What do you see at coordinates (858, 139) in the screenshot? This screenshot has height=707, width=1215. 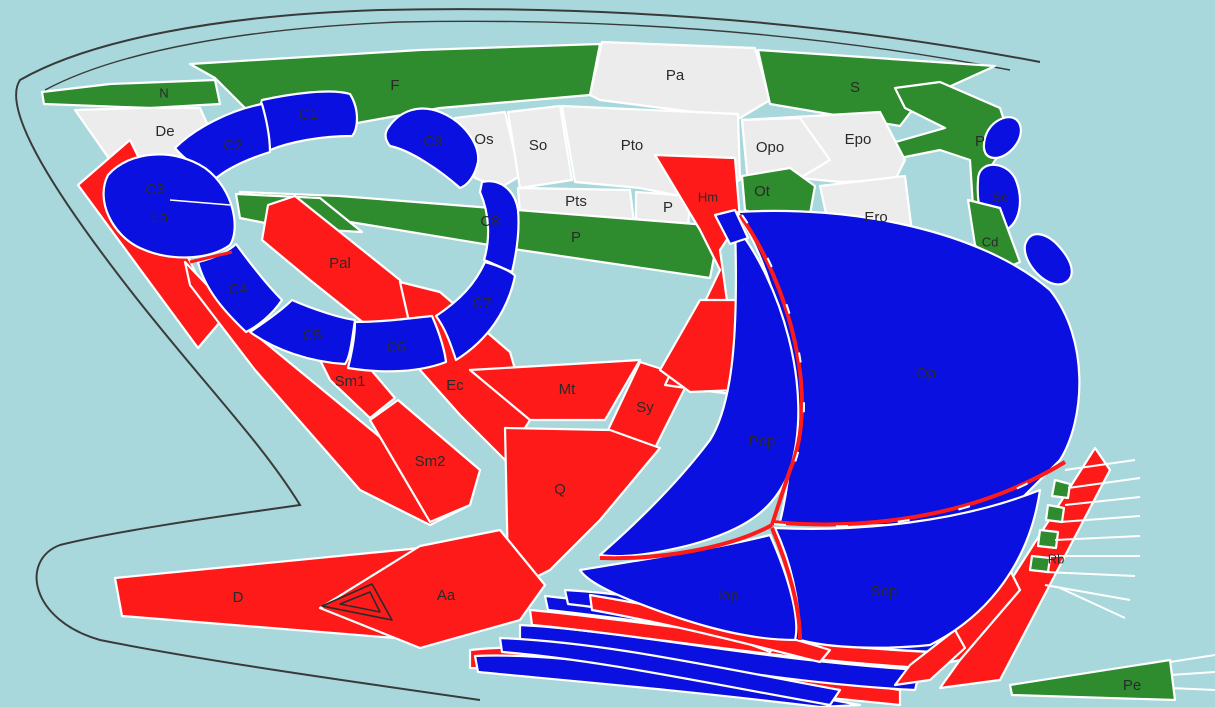 I see `label-epo: Epo` at bounding box center [858, 139].